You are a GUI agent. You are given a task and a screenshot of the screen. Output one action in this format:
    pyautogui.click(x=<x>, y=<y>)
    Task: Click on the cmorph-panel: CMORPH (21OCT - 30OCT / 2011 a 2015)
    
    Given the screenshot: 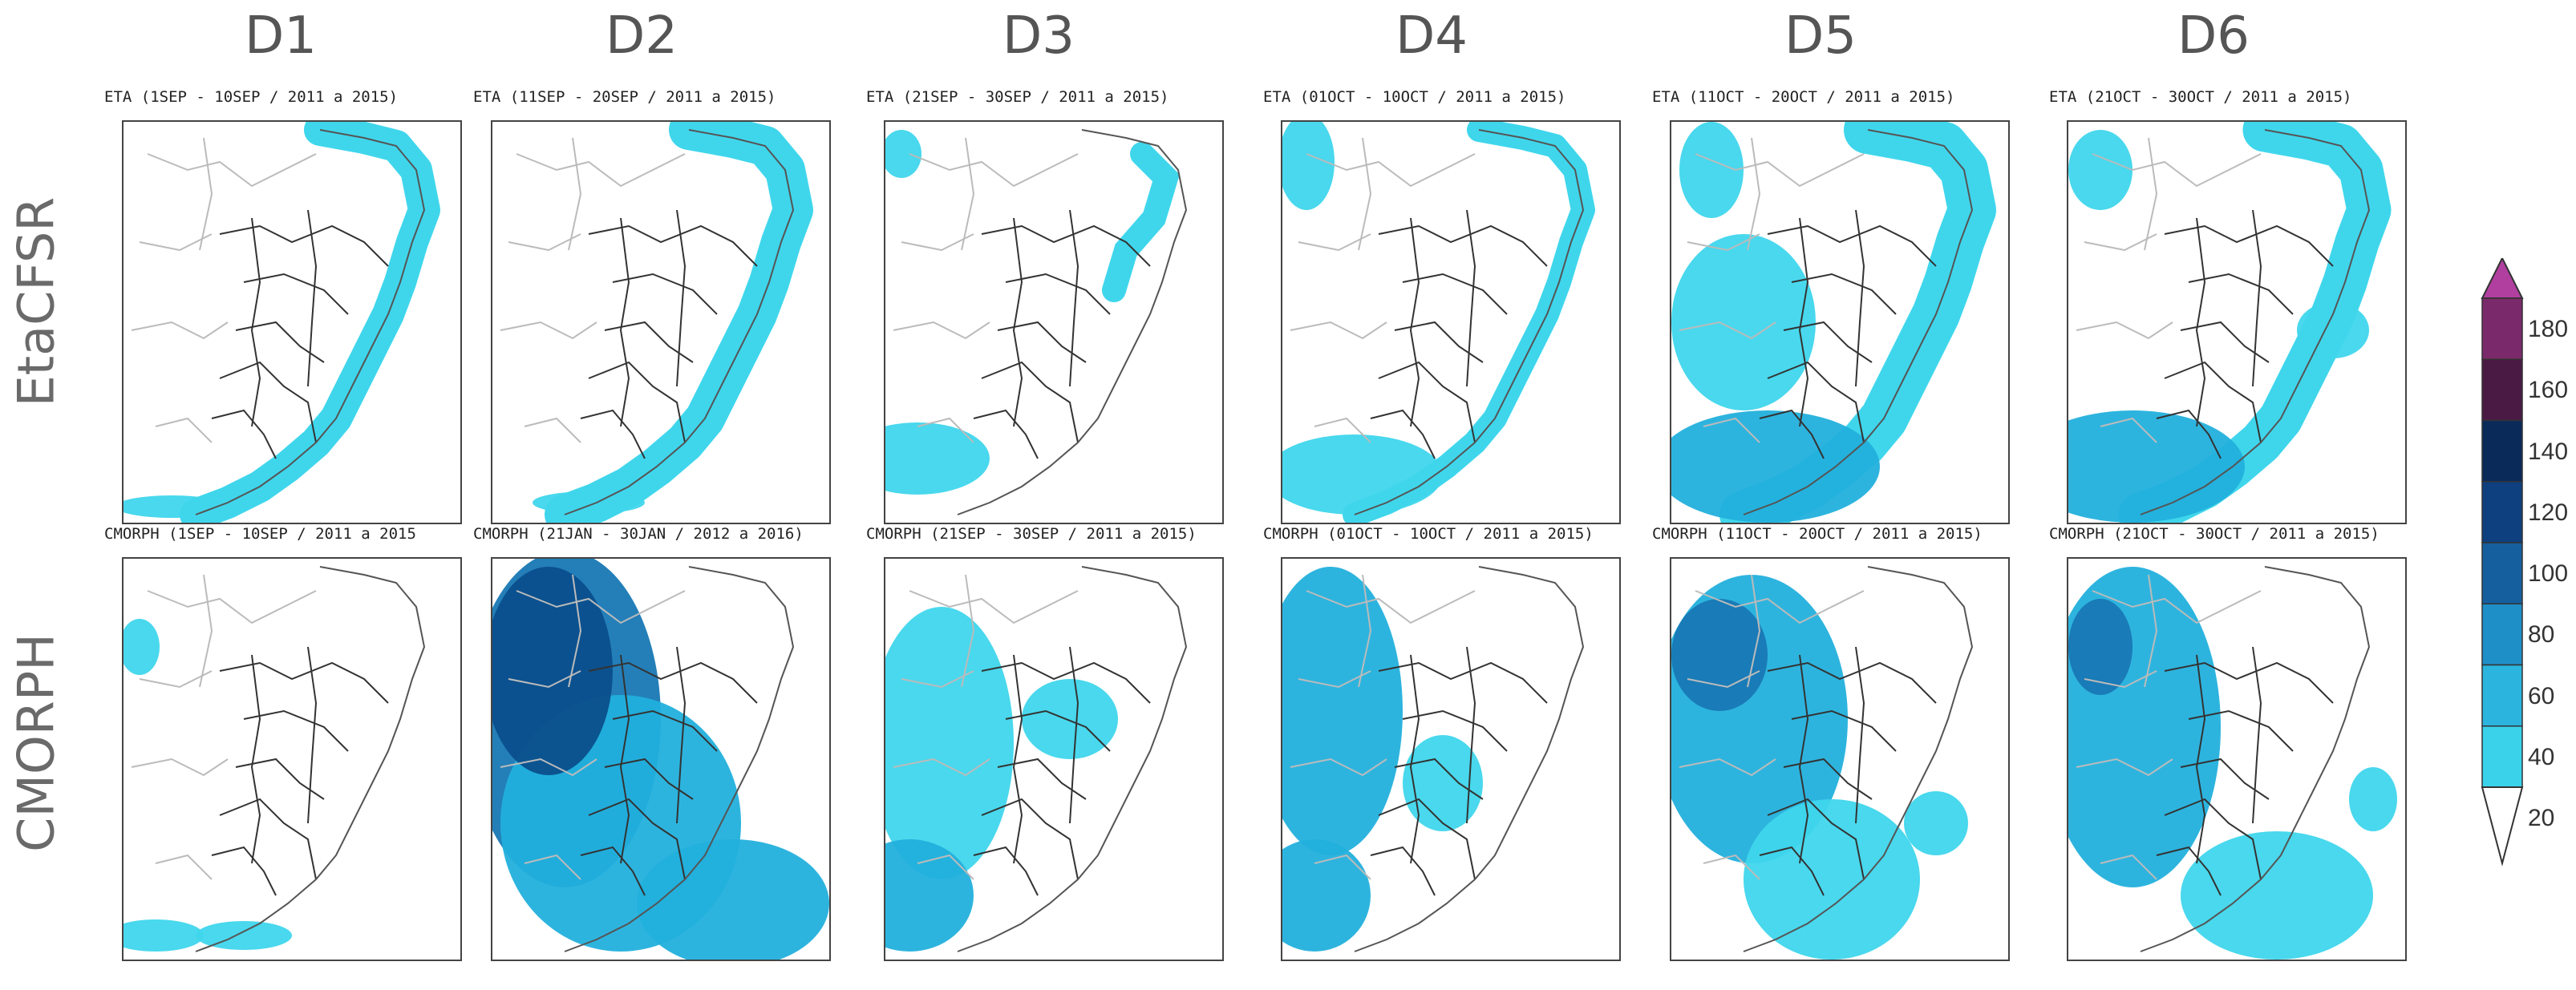 What is the action you would take?
    pyautogui.click(x=2237, y=749)
    